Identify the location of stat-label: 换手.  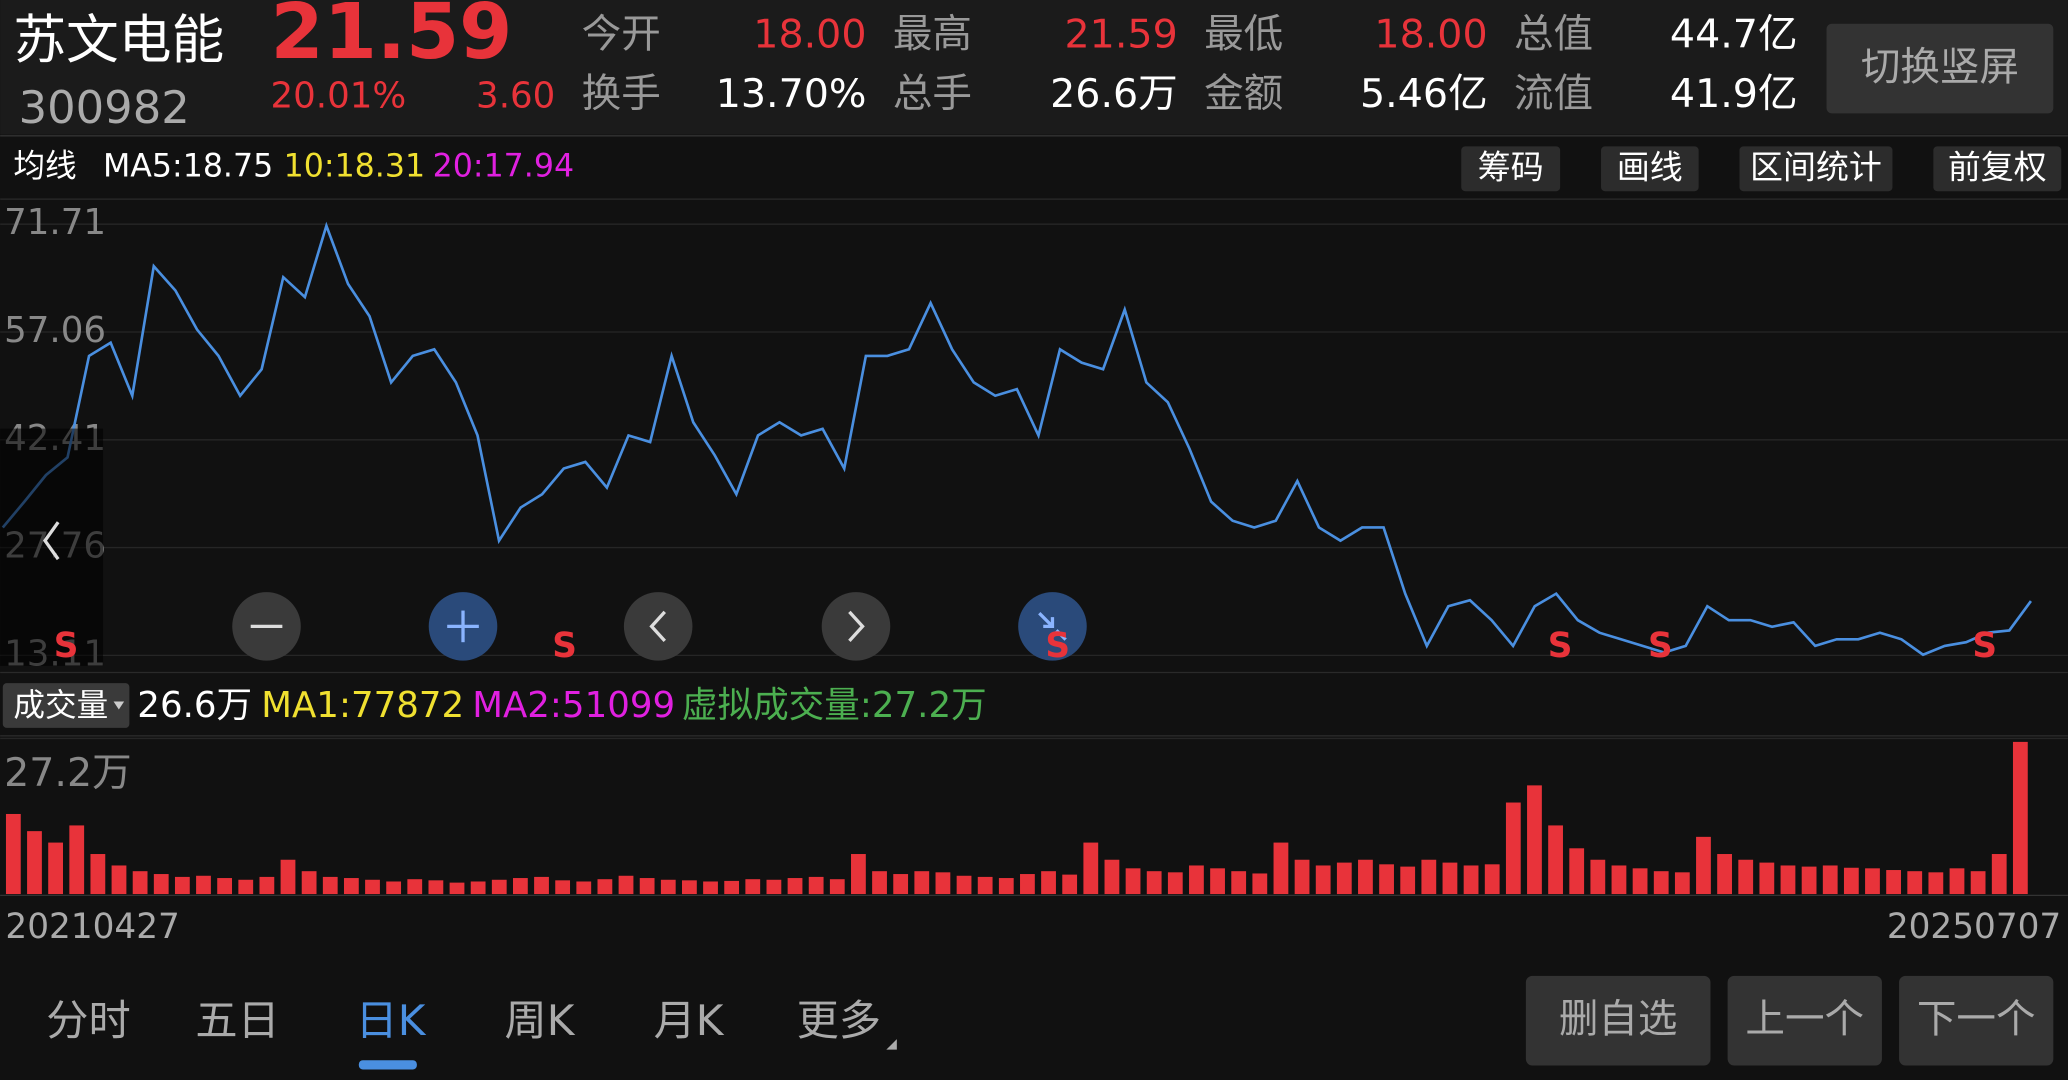
(621, 94).